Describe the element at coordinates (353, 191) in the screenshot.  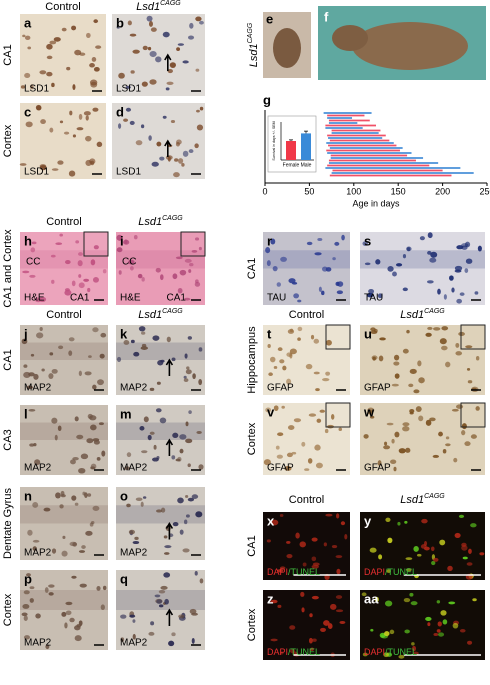
I see `x-tick-label: 100` at that location.